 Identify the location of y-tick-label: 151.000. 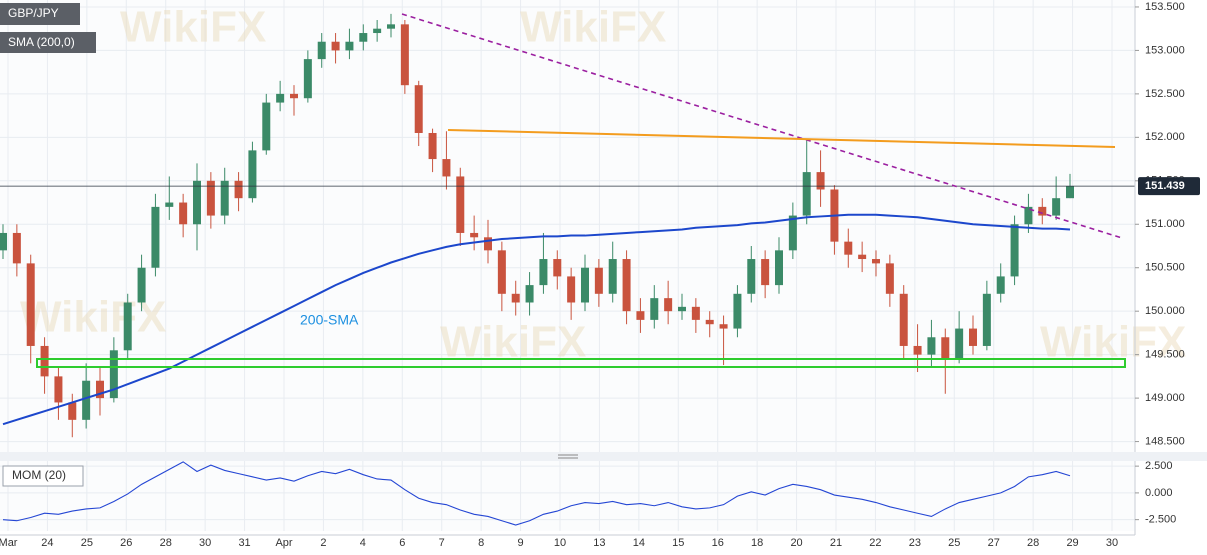
(1165, 224).